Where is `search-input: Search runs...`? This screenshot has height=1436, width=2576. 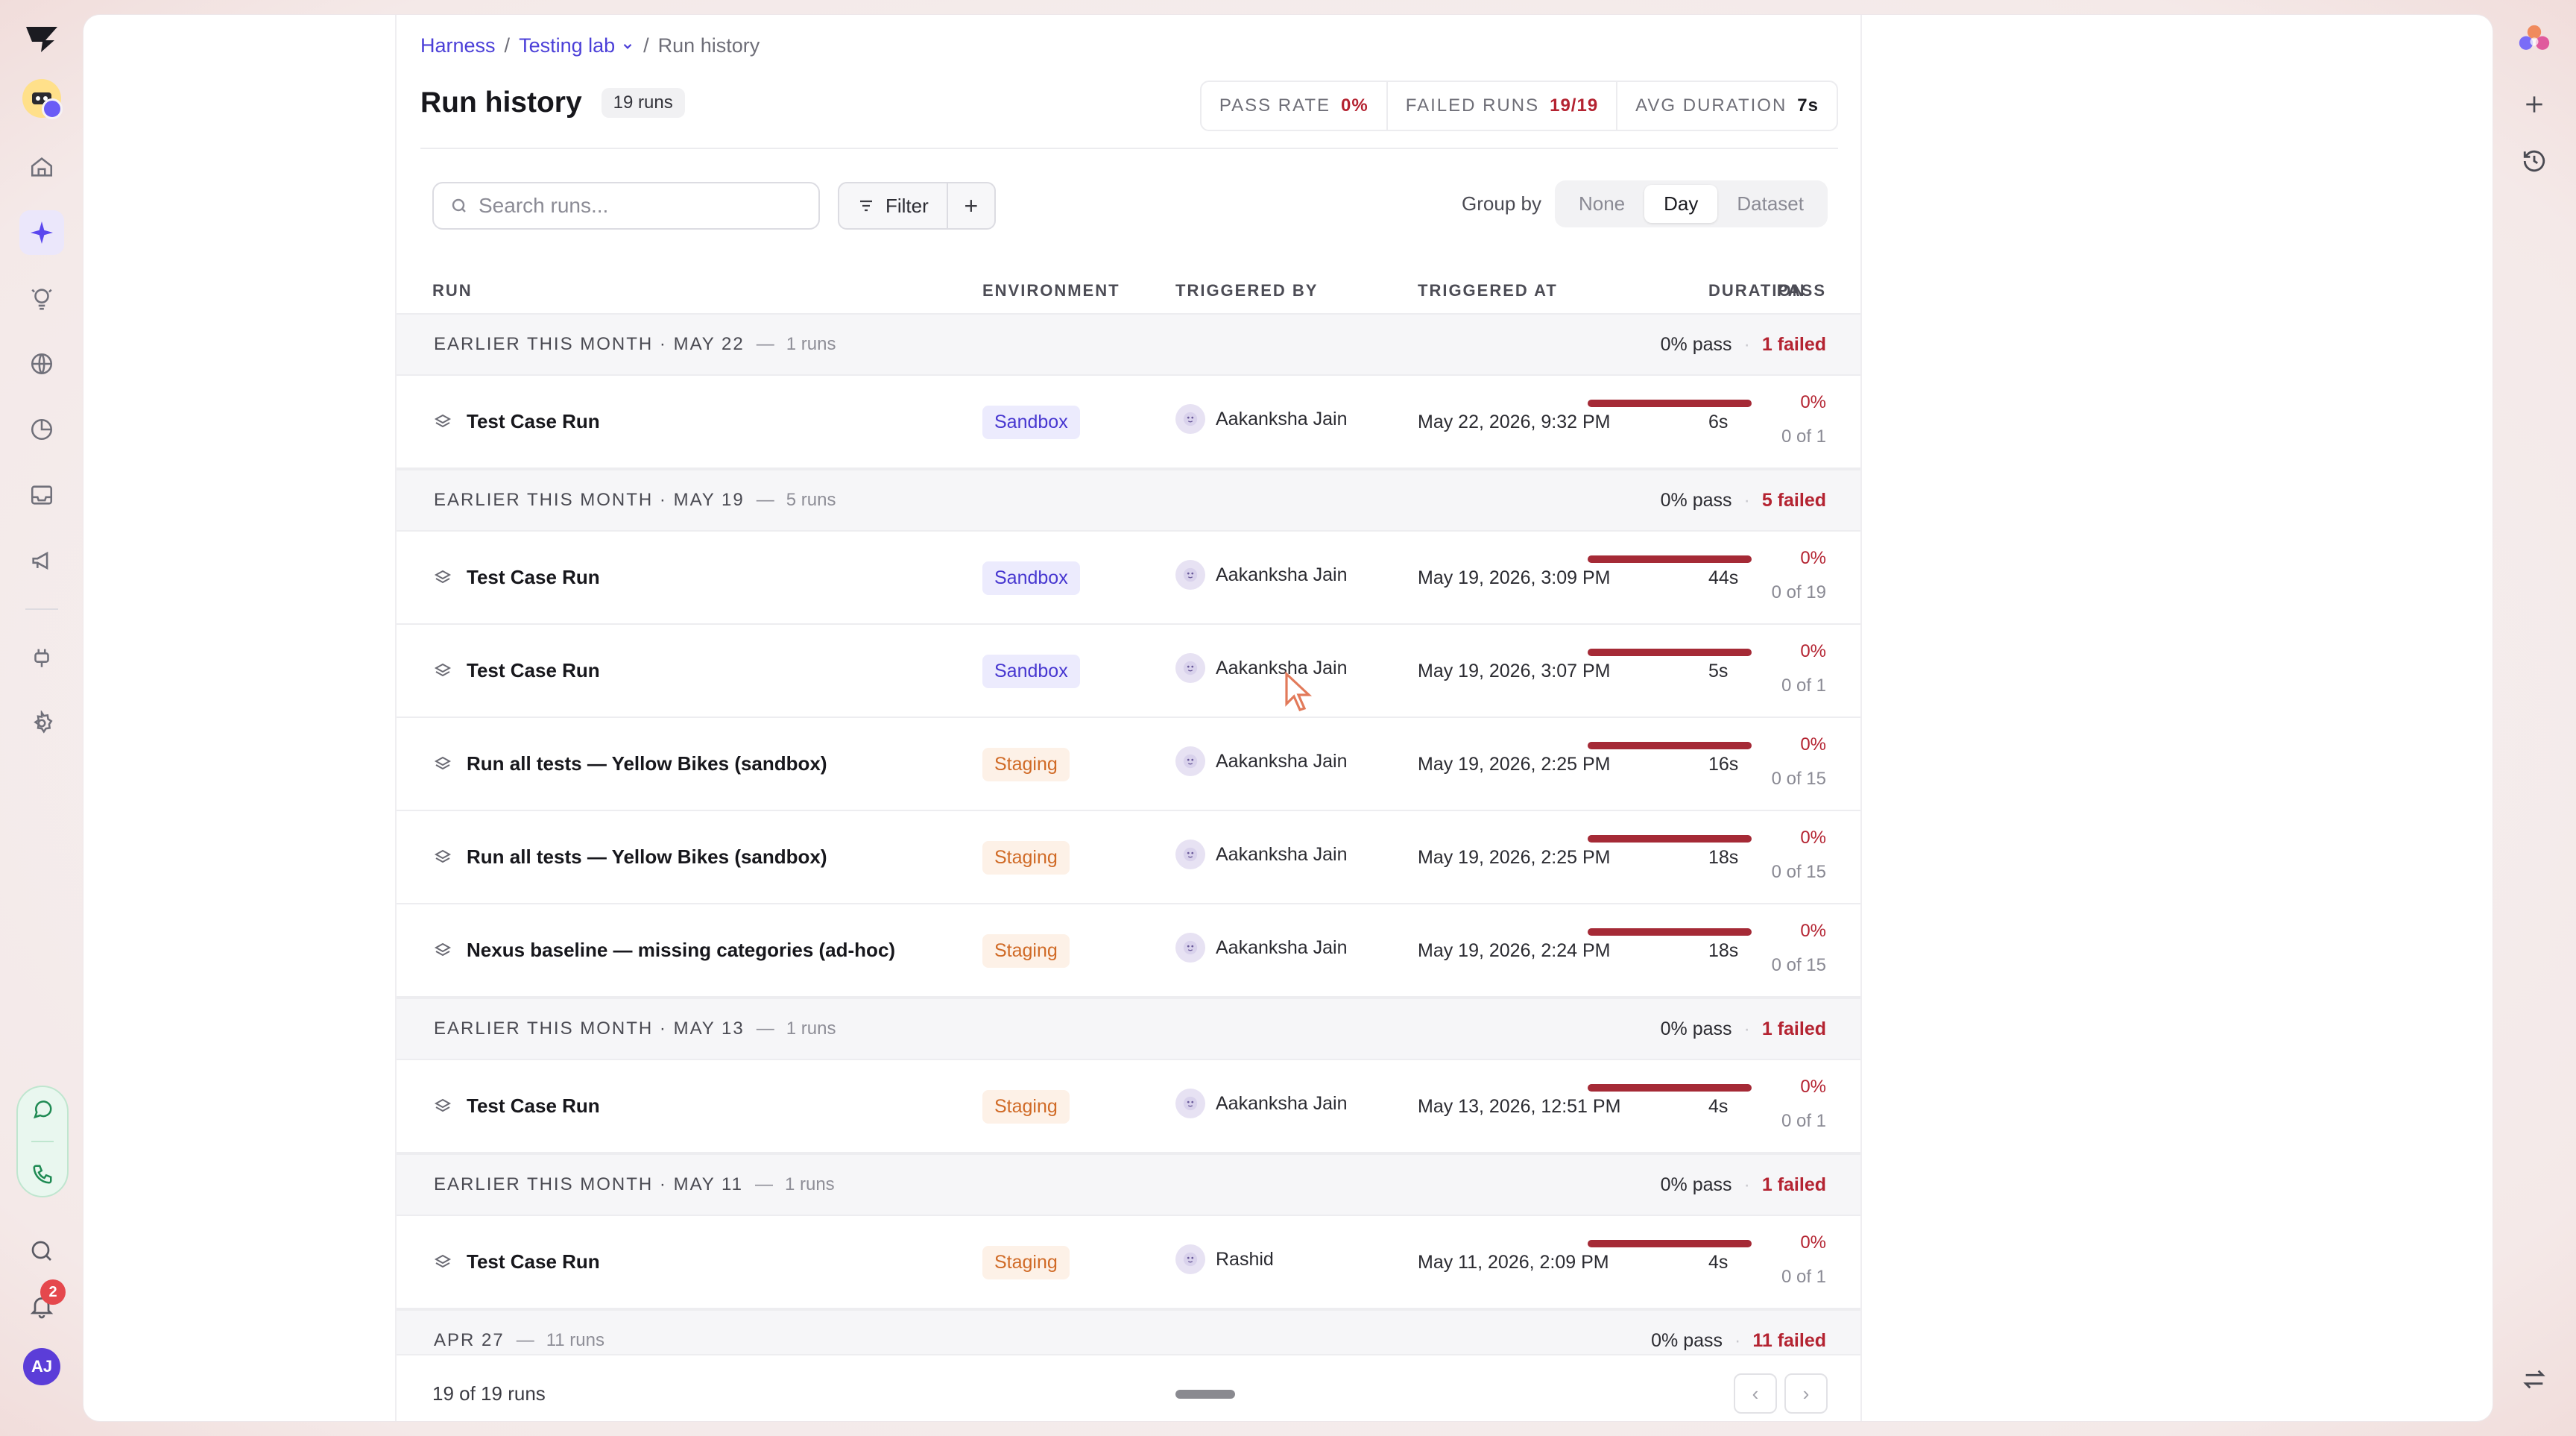
search-input: Search runs... is located at coordinates (544, 205).